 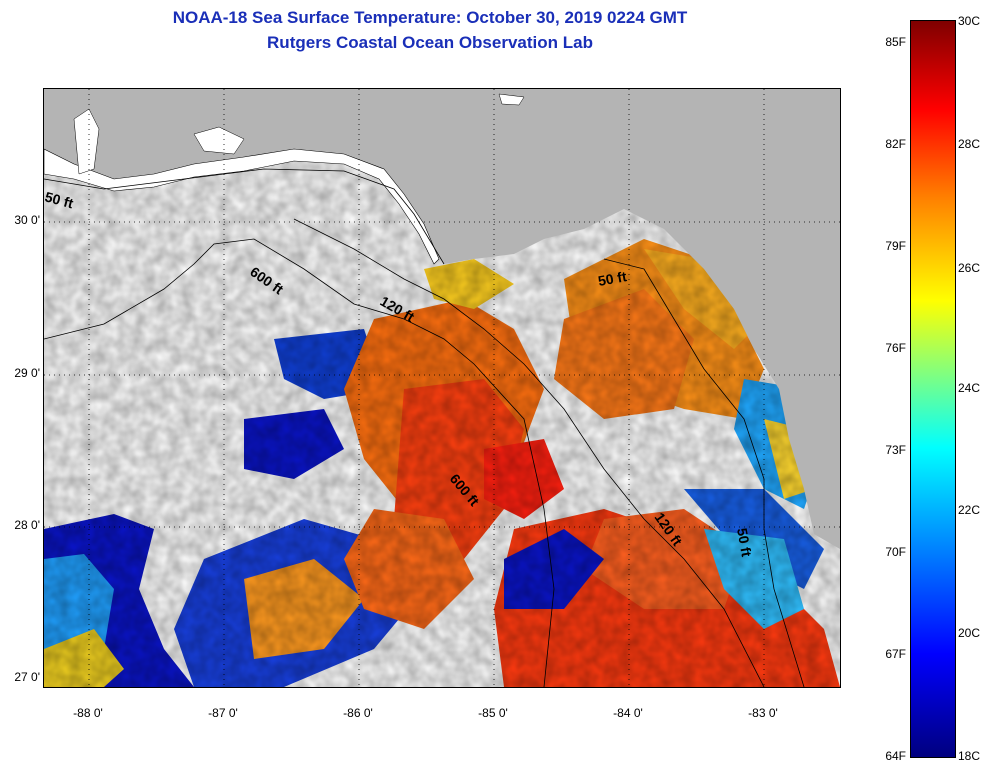 What do you see at coordinates (969, 388) in the screenshot?
I see `colorbar-c-24: 24C` at bounding box center [969, 388].